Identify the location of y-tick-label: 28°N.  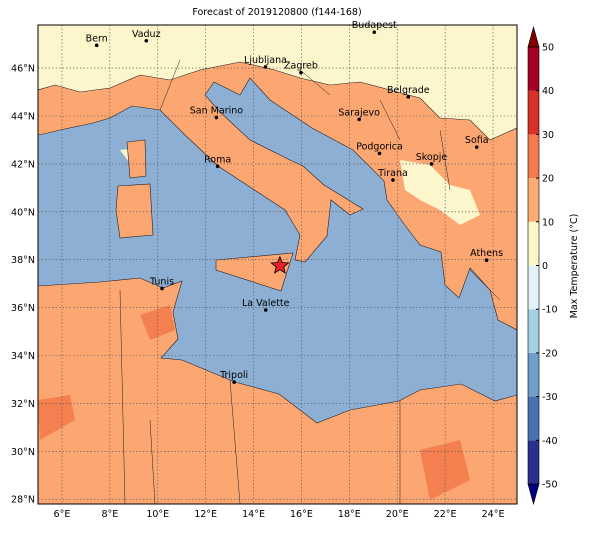
(23, 500).